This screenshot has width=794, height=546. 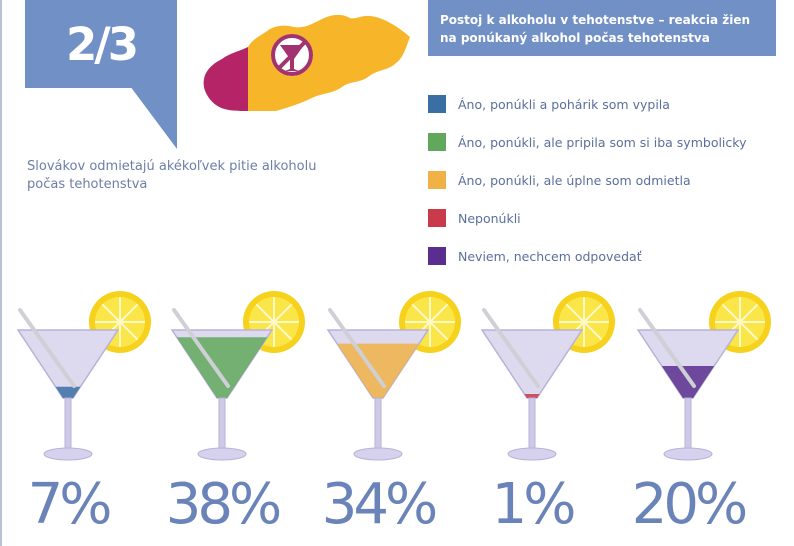 I want to click on legend-item: Áno, ponúkli, ale úplne som odmietla, so click(x=559, y=180).